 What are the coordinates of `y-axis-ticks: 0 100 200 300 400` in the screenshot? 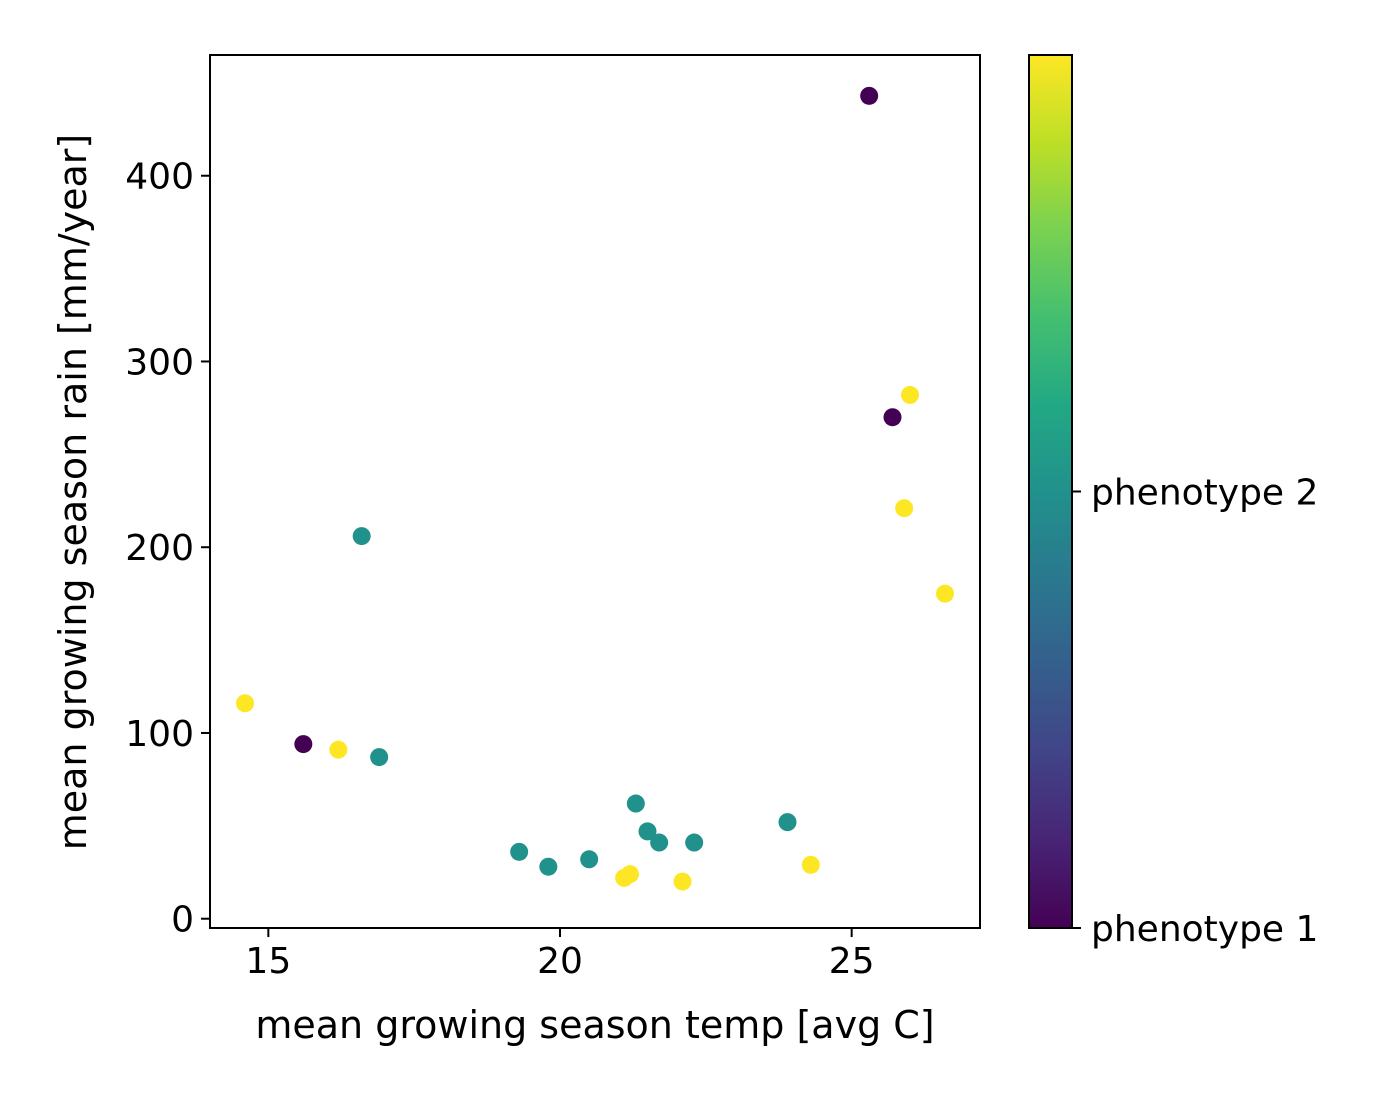 It's located at (167, 549).